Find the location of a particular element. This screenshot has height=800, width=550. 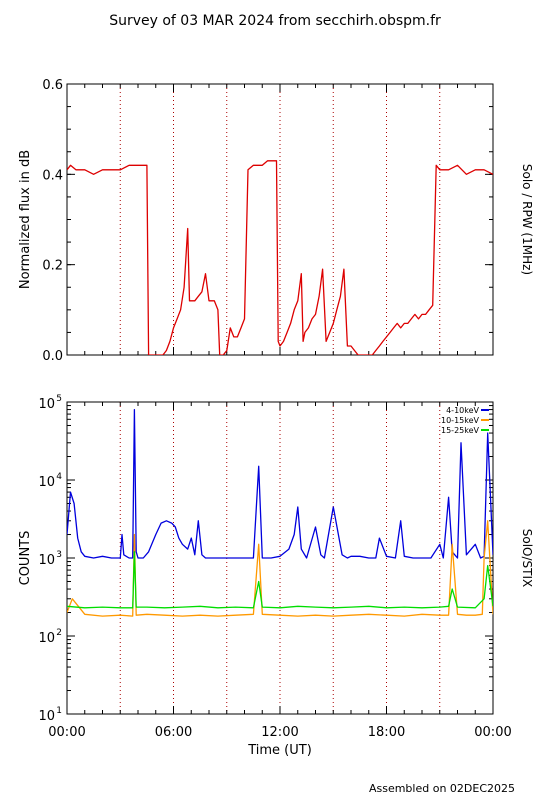

instrument-label: SolO/STIX is located at coordinates (527, 558).